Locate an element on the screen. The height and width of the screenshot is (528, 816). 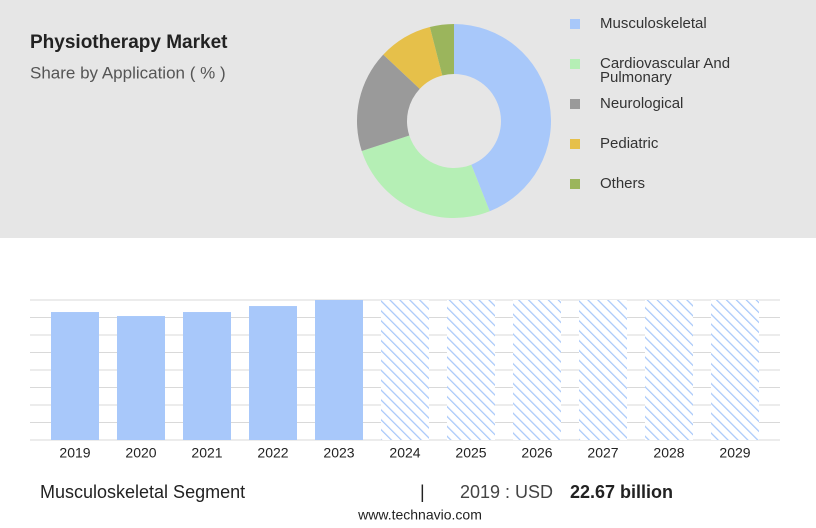
legend-label: Cardiovascular And Pulmonary is located at coordinates (665, 70).